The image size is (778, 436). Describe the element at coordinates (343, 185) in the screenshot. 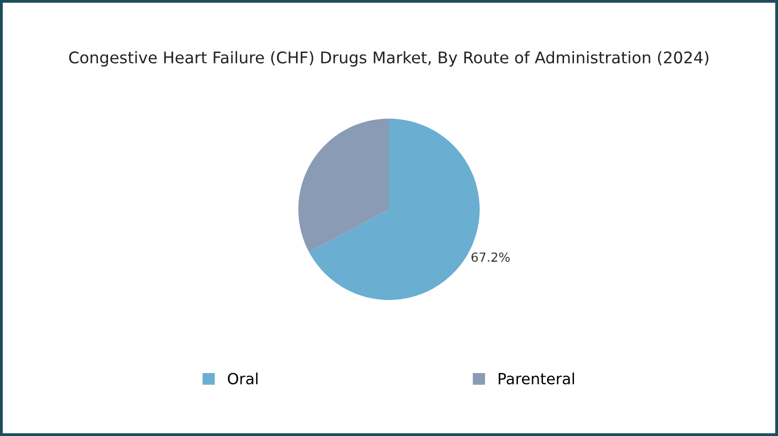

I see `pie-slice` at that location.